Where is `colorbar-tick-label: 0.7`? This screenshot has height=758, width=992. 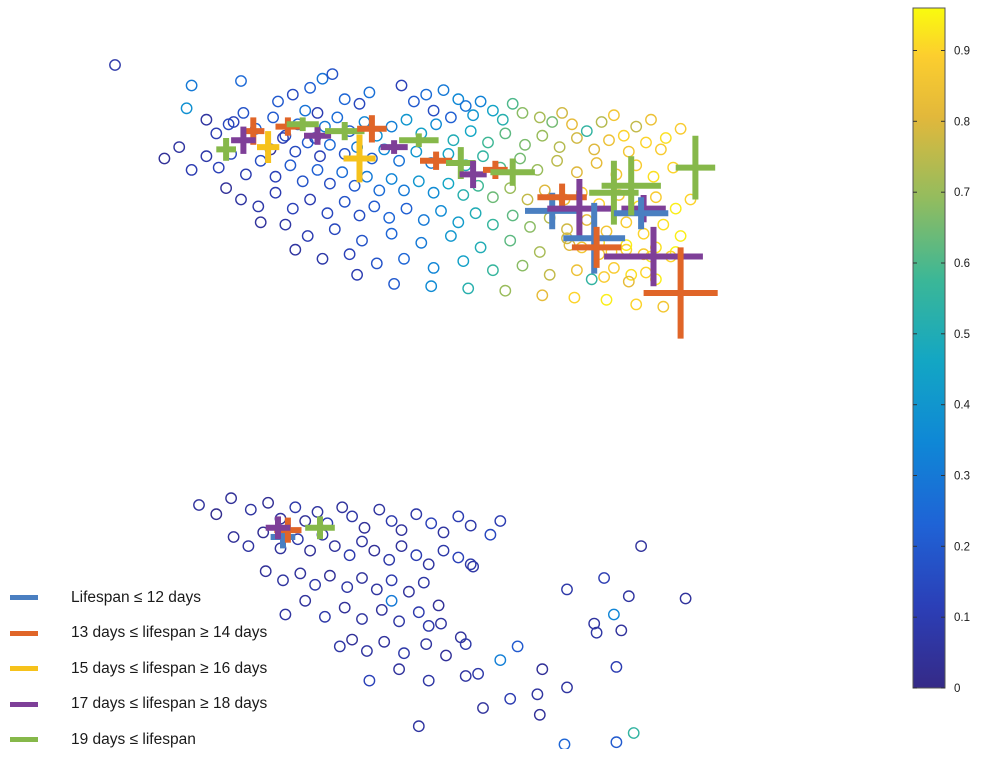
colorbar-tick-label: 0.7 is located at coordinates (962, 193).